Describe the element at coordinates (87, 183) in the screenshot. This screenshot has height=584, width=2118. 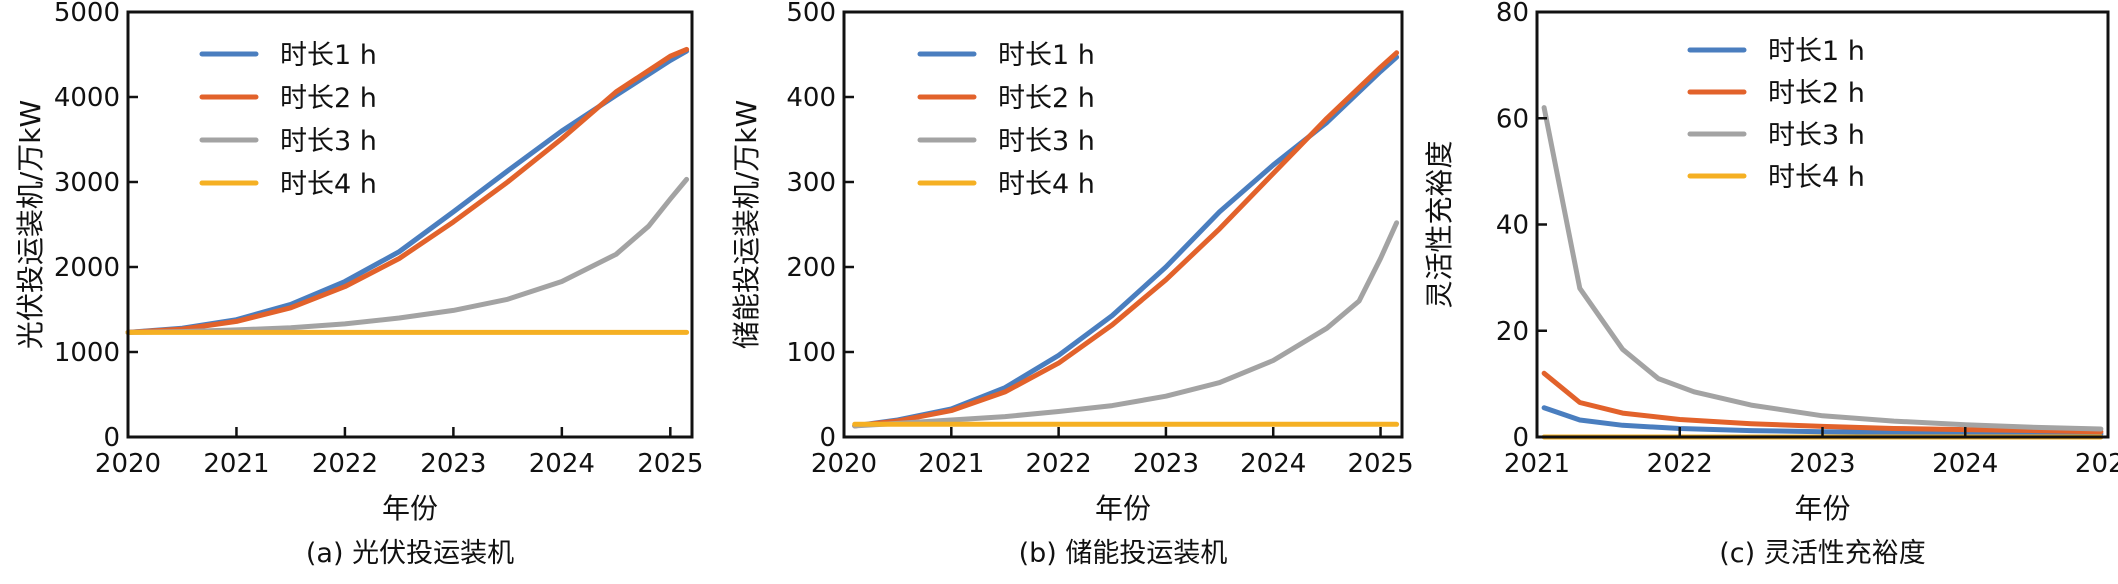
I see `y-tick-label: 3000` at that location.